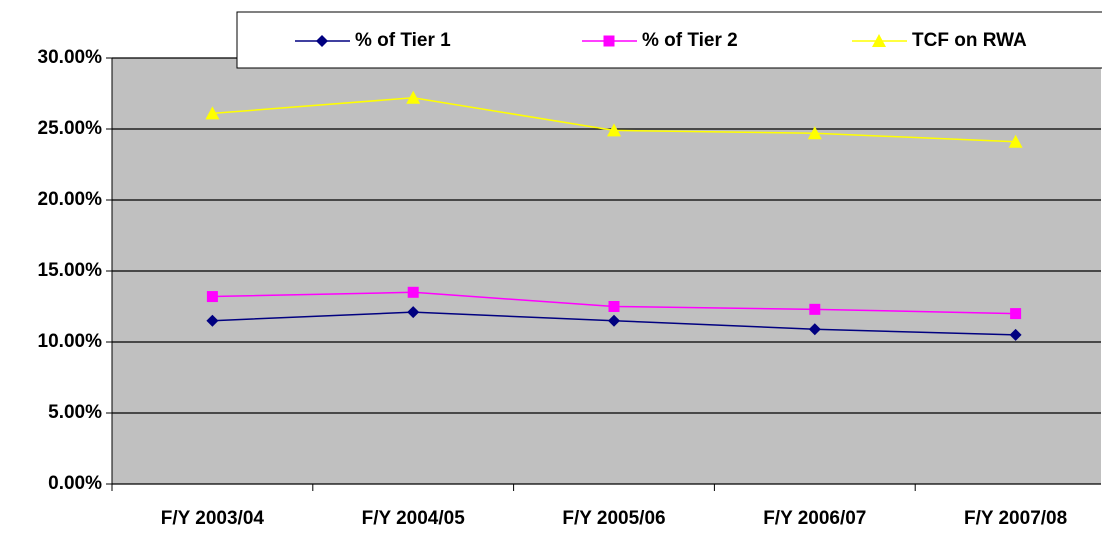 The width and height of the screenshot is (1102, 533). What do you see at coordinates (969, 40) in the screenshot?
I see `legend-label: TCF on RWA` at bounding box center [969, 40].